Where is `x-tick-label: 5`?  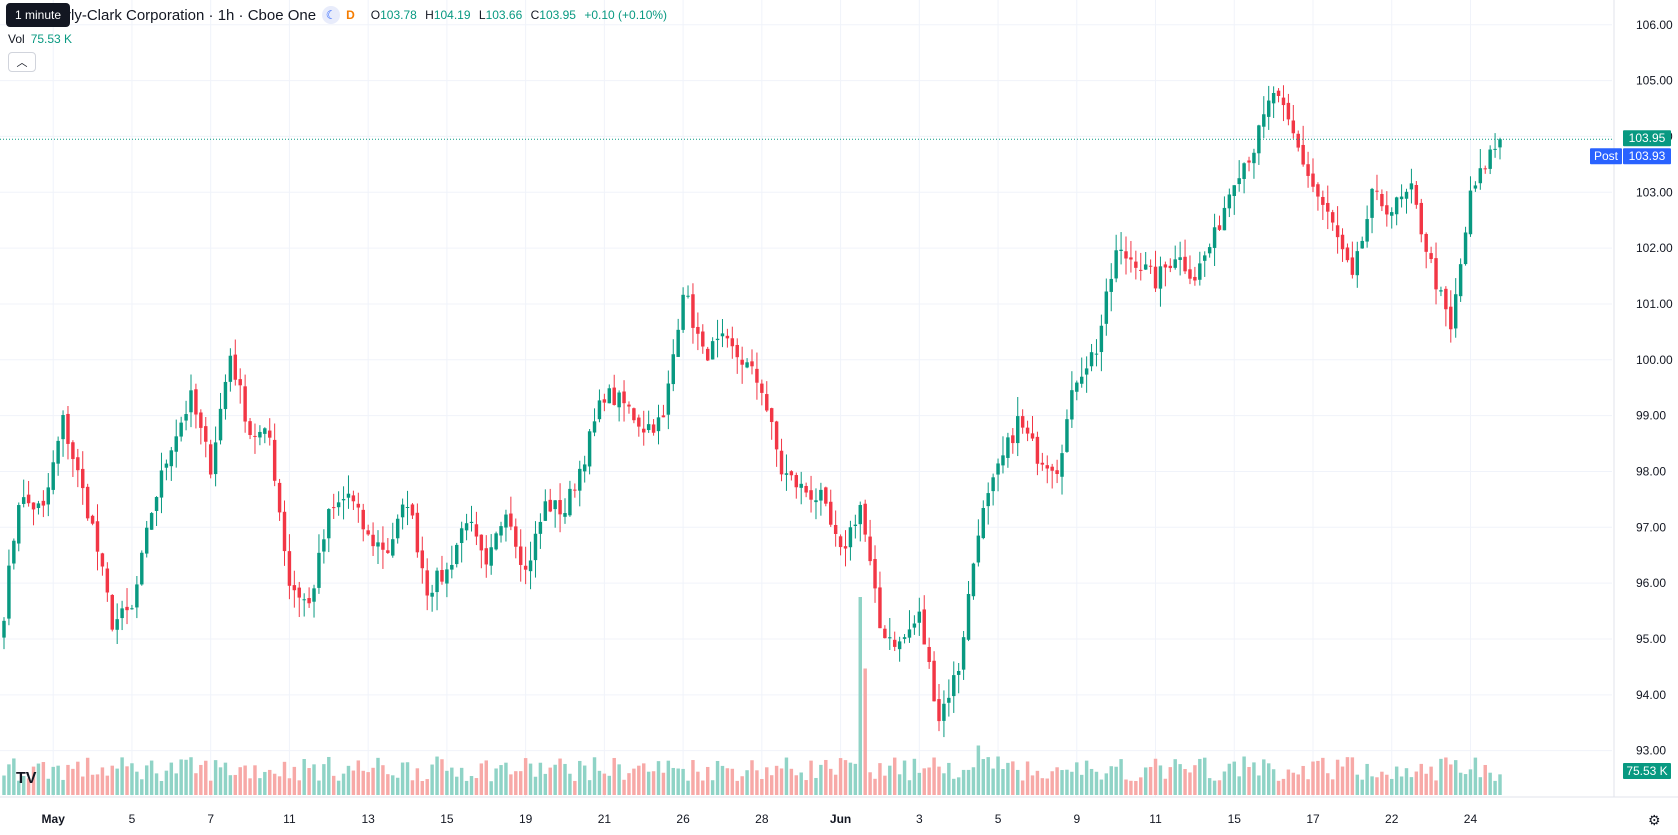
x-tick-label: 5 is located at coordinates (132, 819).